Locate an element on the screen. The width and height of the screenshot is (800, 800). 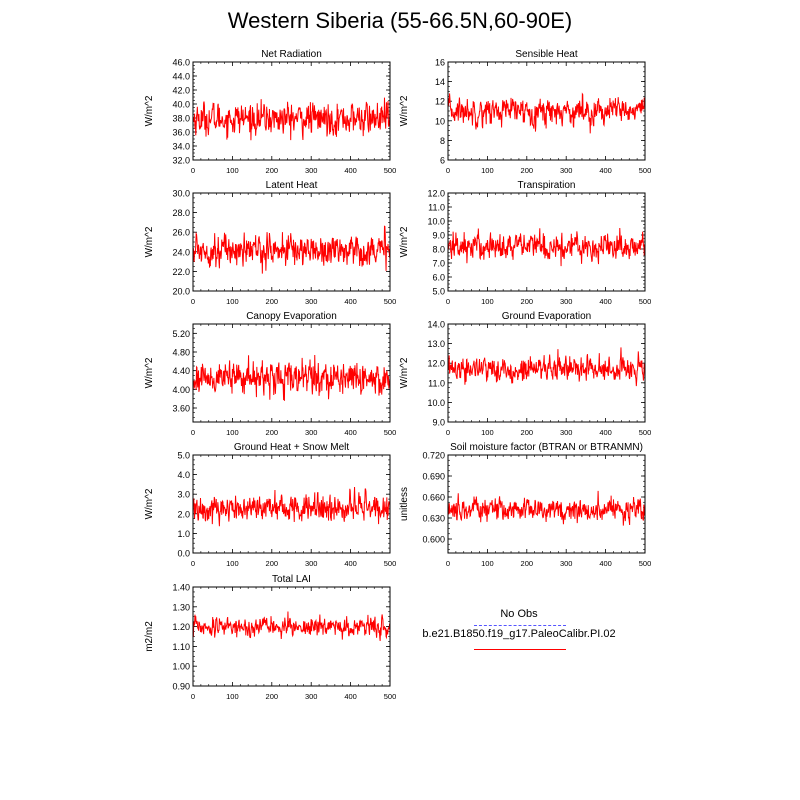
y-axis-label: unitless is located at coordinates (404, 504).